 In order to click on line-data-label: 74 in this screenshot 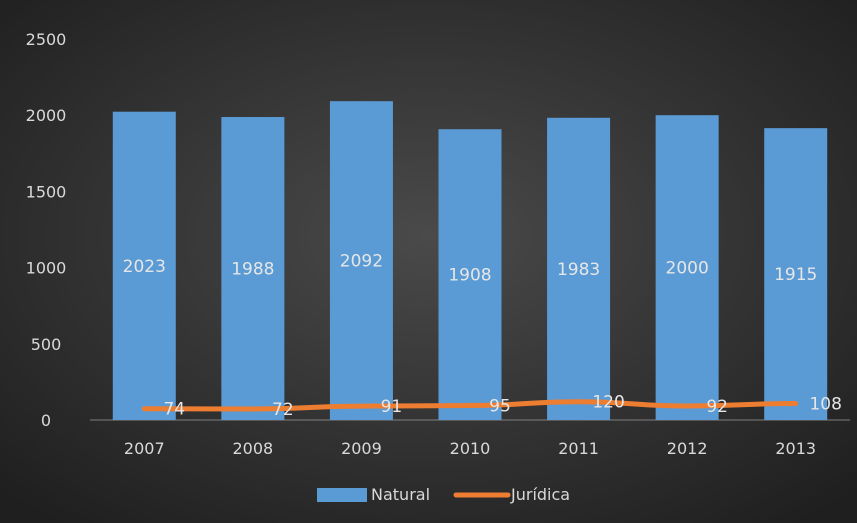, I will do `click(174, 410)`.